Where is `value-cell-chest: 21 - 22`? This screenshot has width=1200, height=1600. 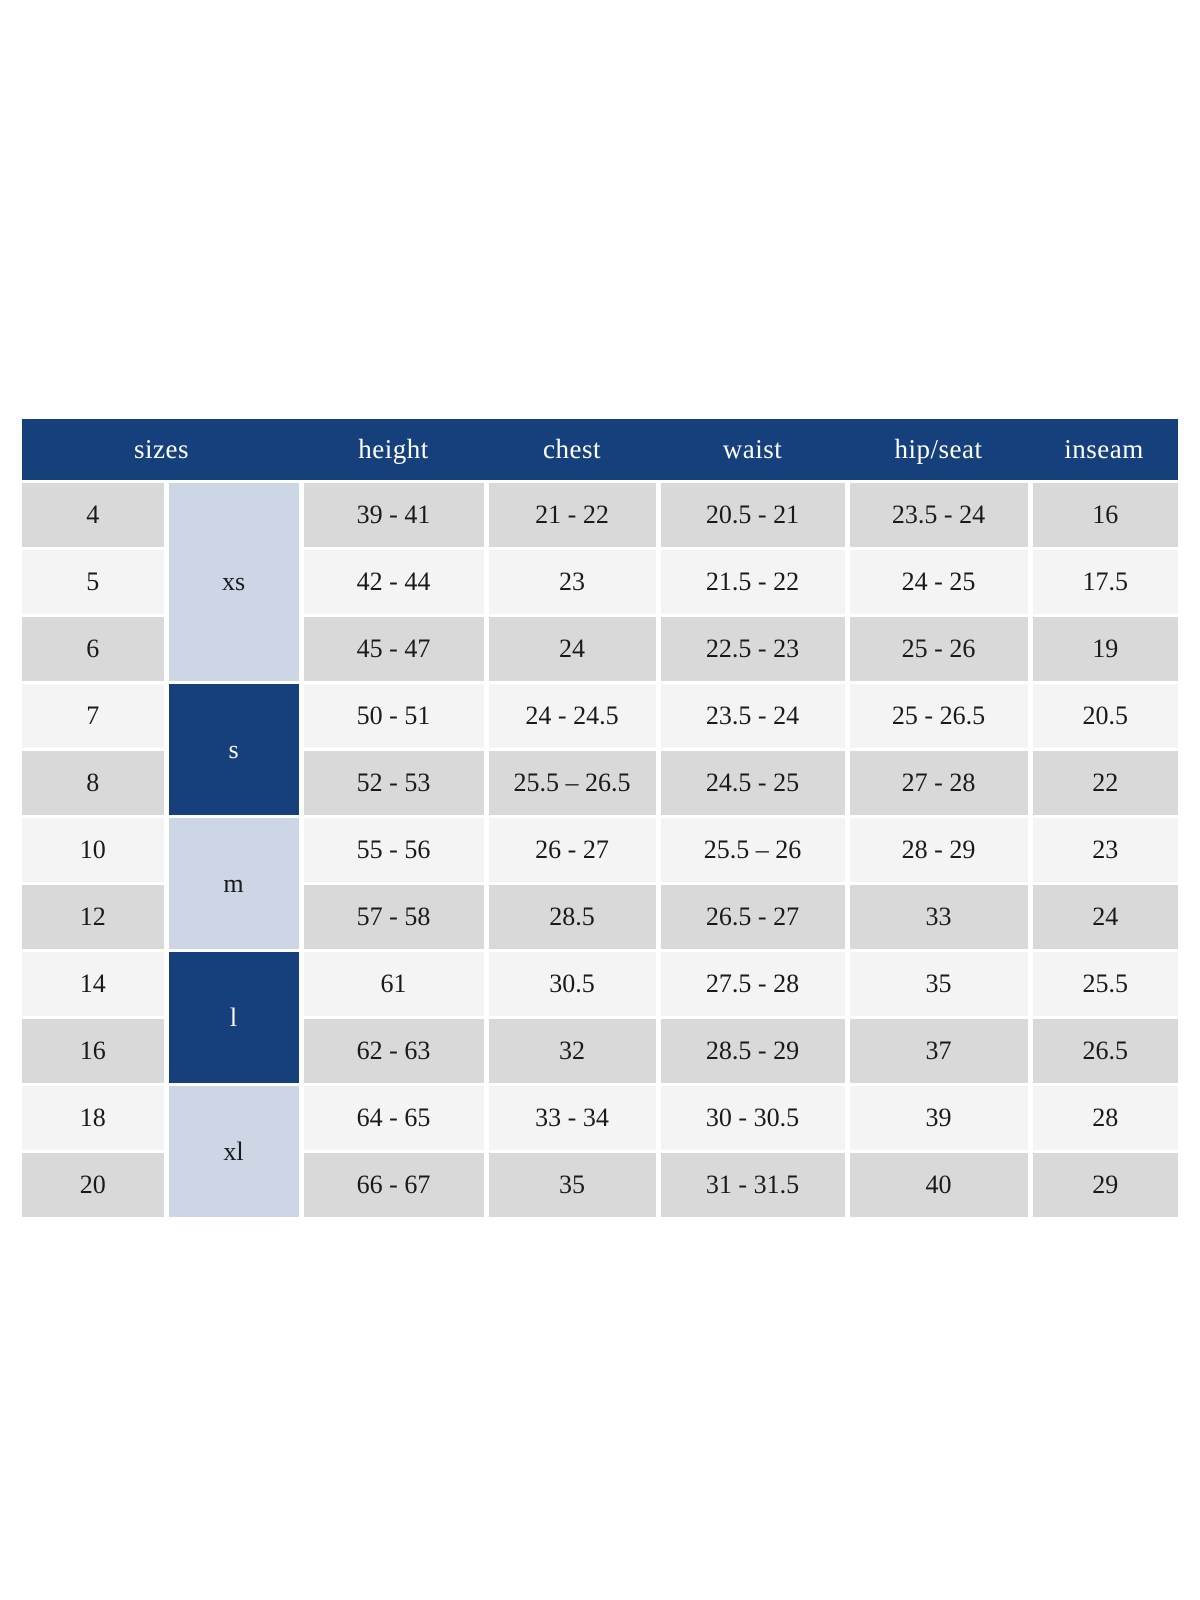 value-cell-chest: 21 - 22 is located at coordinates (571, 514).